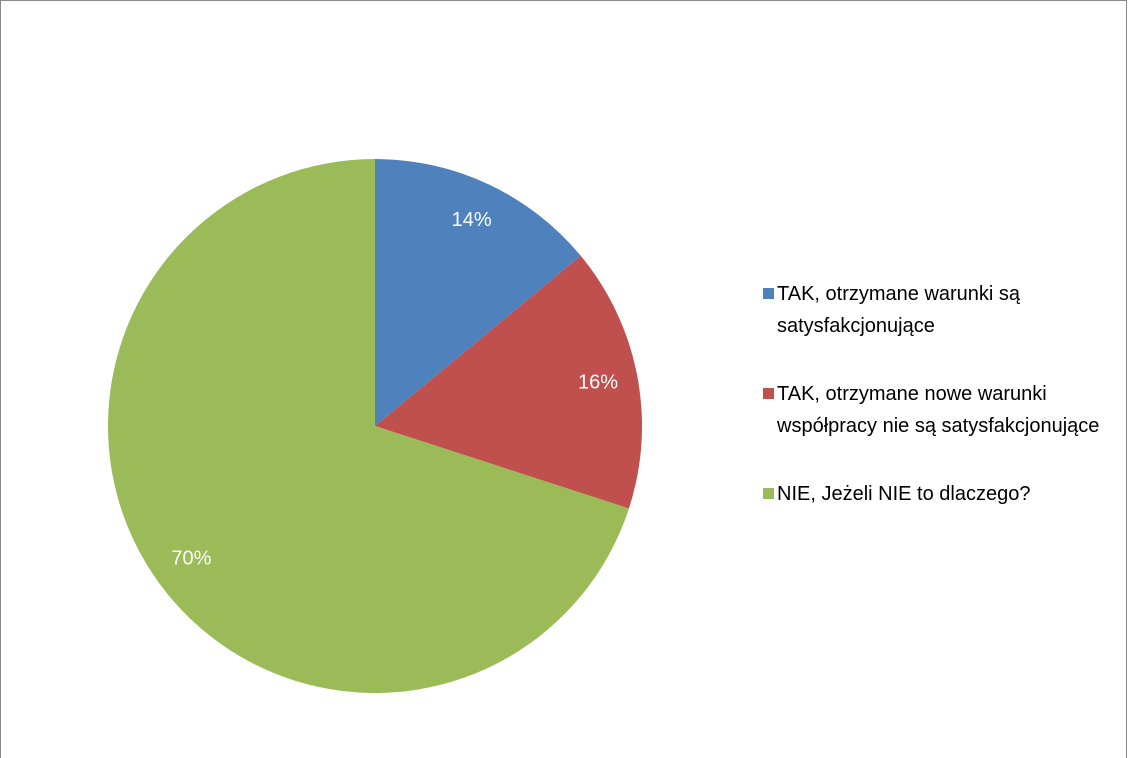 This screenshot has width=1128, height=758. What do you see at coordinates (904, 494) in the screenshot?
I see `legend-label: NIE, Jeżeli NIE to dlaczego?` at bounding box center [904, 494].